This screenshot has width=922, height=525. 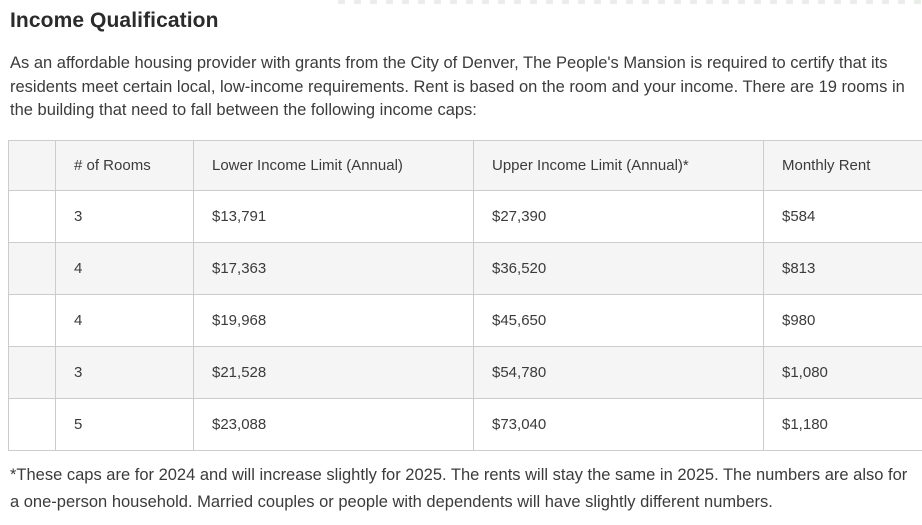 I want to click on column-header, so click(x=32, y=165).